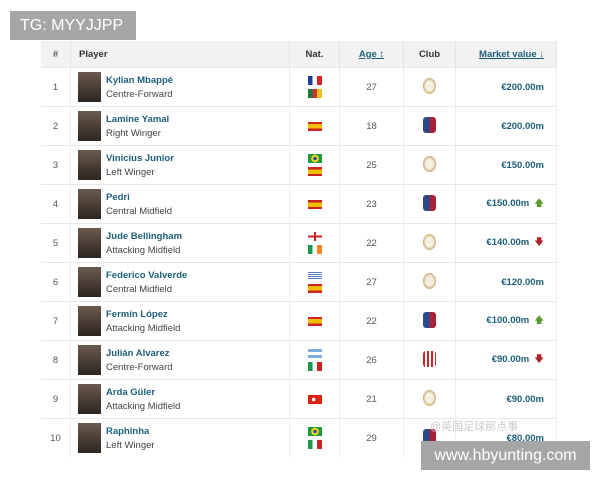 This screenshot has height=480, width=600. Describe the element at coordinates (130, 445) in the screenshot. I see `player-position: Left Winger` at that location.